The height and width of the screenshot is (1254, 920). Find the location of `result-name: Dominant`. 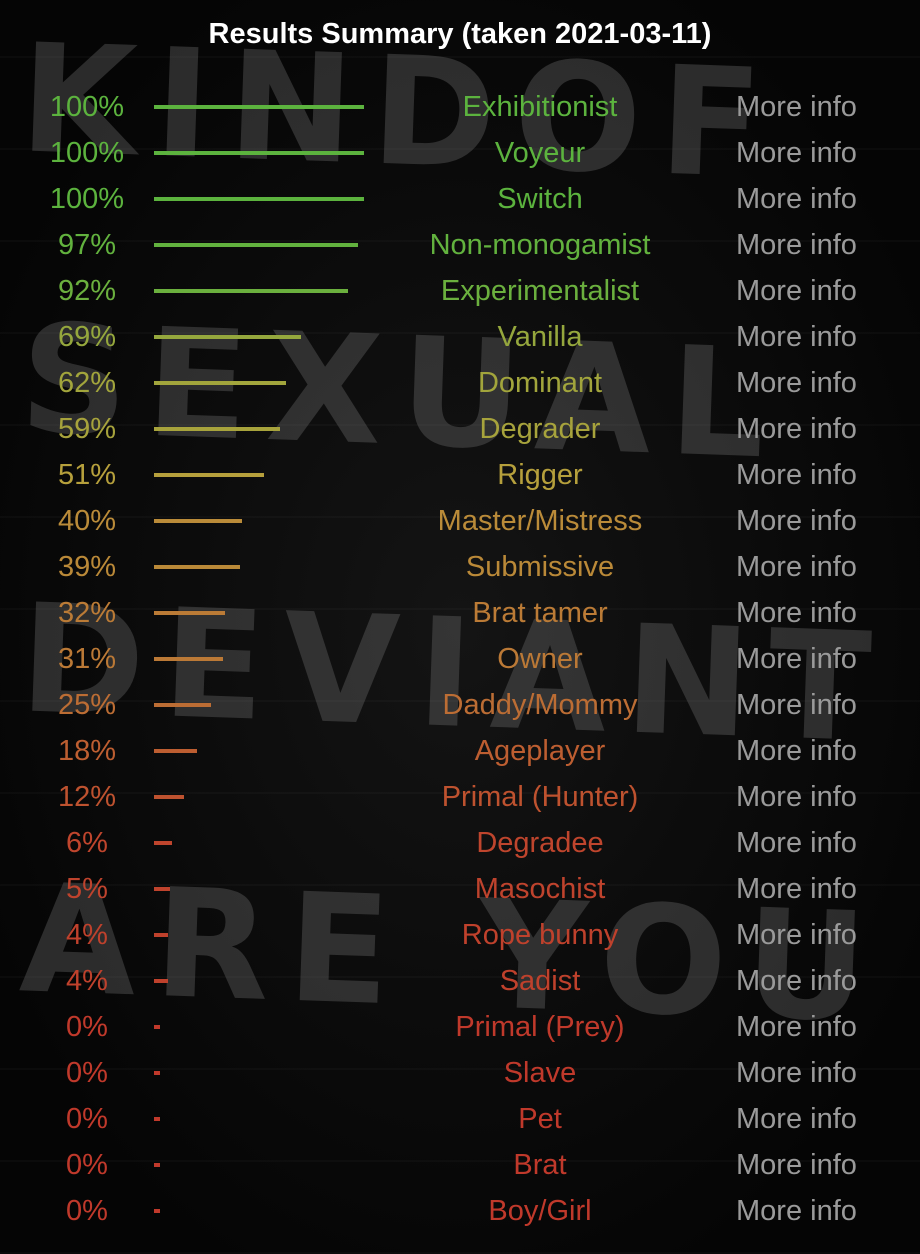

result-name: Dominant is located at coordinates (540, 383).